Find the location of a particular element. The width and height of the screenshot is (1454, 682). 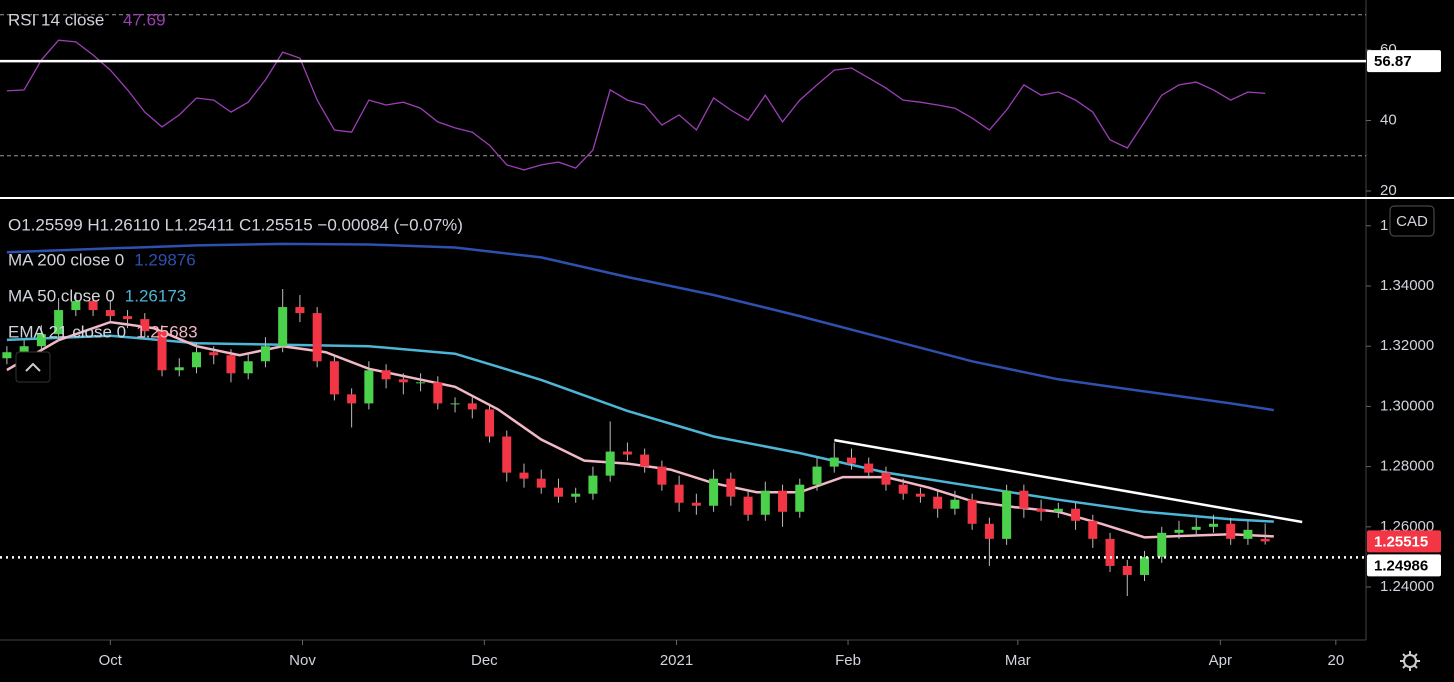

legend-name: RSI 14 close is located at coordinates (56, 19).